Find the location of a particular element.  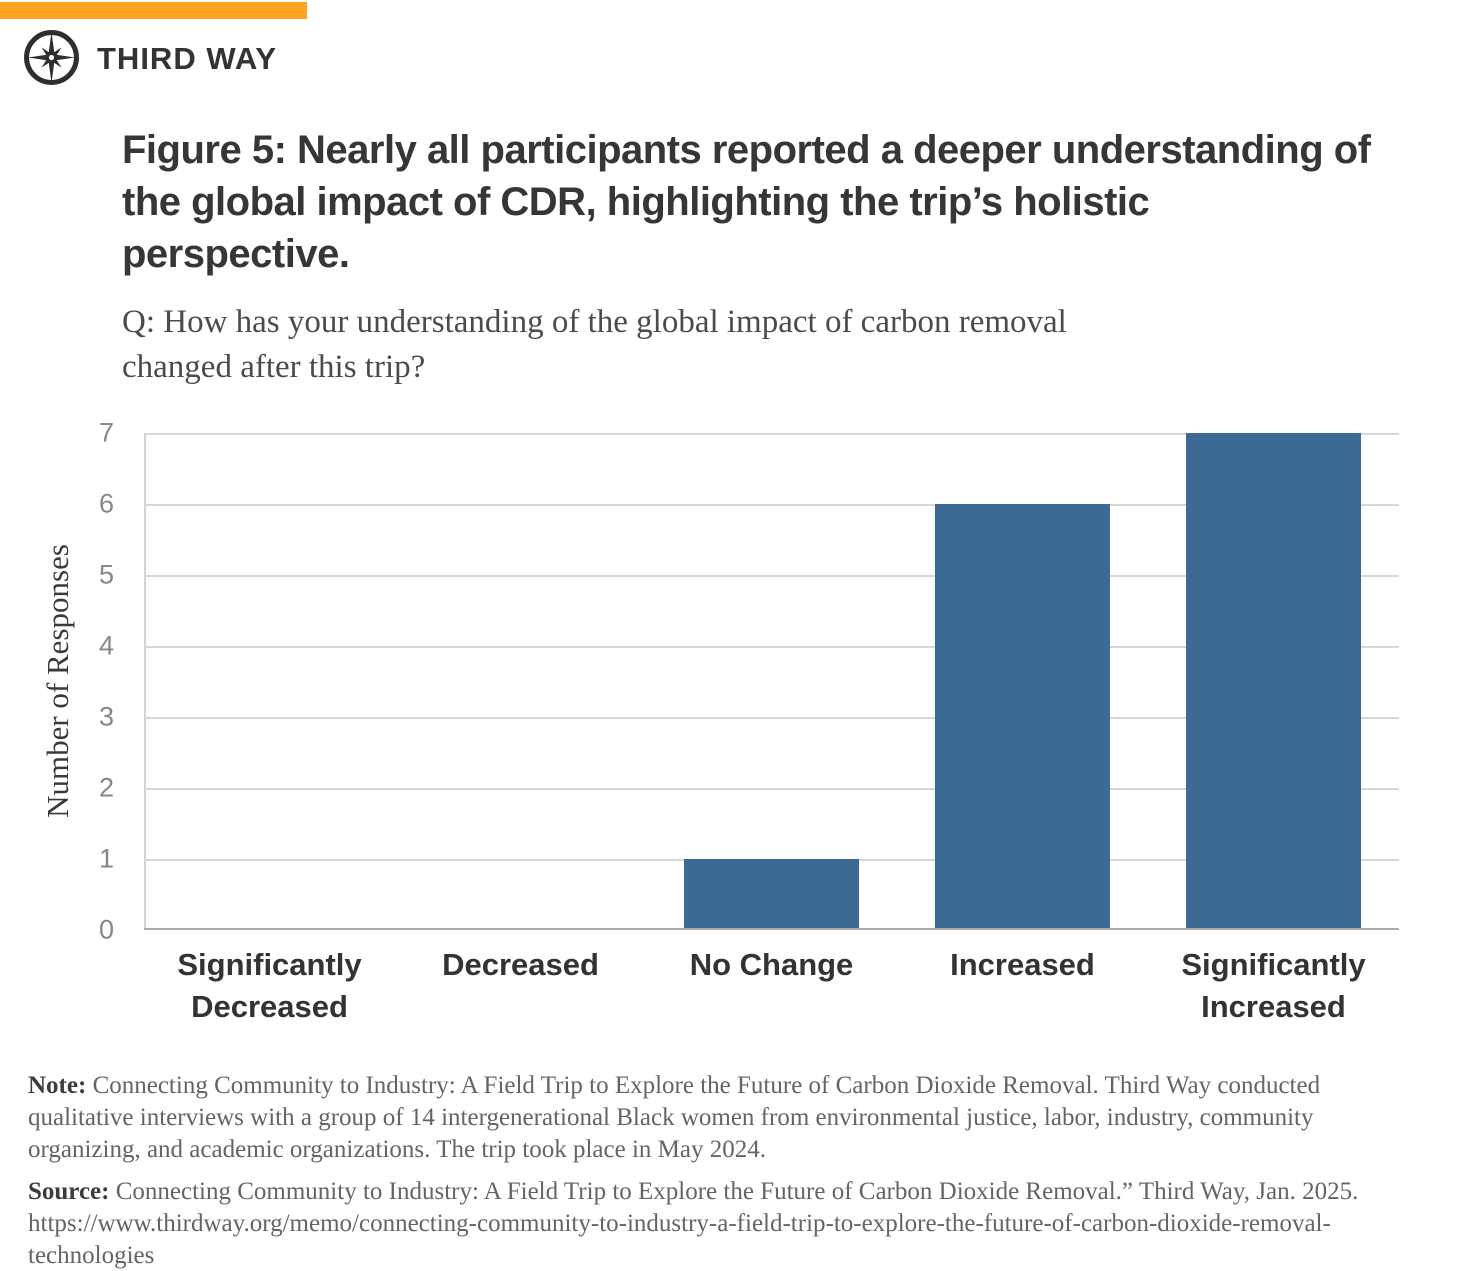

y-axis-tick: 2 is located at coordinates (106, 787).